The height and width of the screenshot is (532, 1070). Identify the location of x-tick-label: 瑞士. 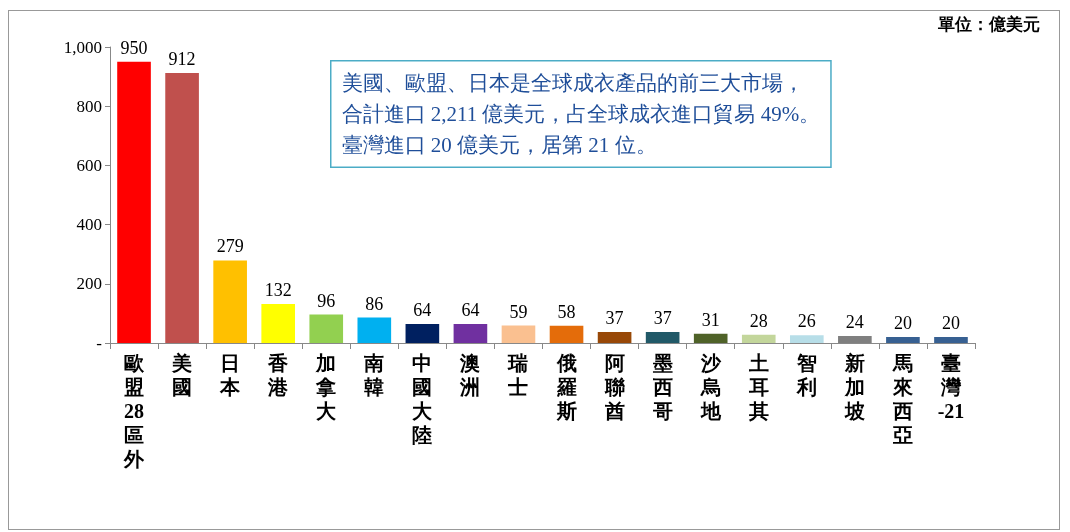
(518, 375).